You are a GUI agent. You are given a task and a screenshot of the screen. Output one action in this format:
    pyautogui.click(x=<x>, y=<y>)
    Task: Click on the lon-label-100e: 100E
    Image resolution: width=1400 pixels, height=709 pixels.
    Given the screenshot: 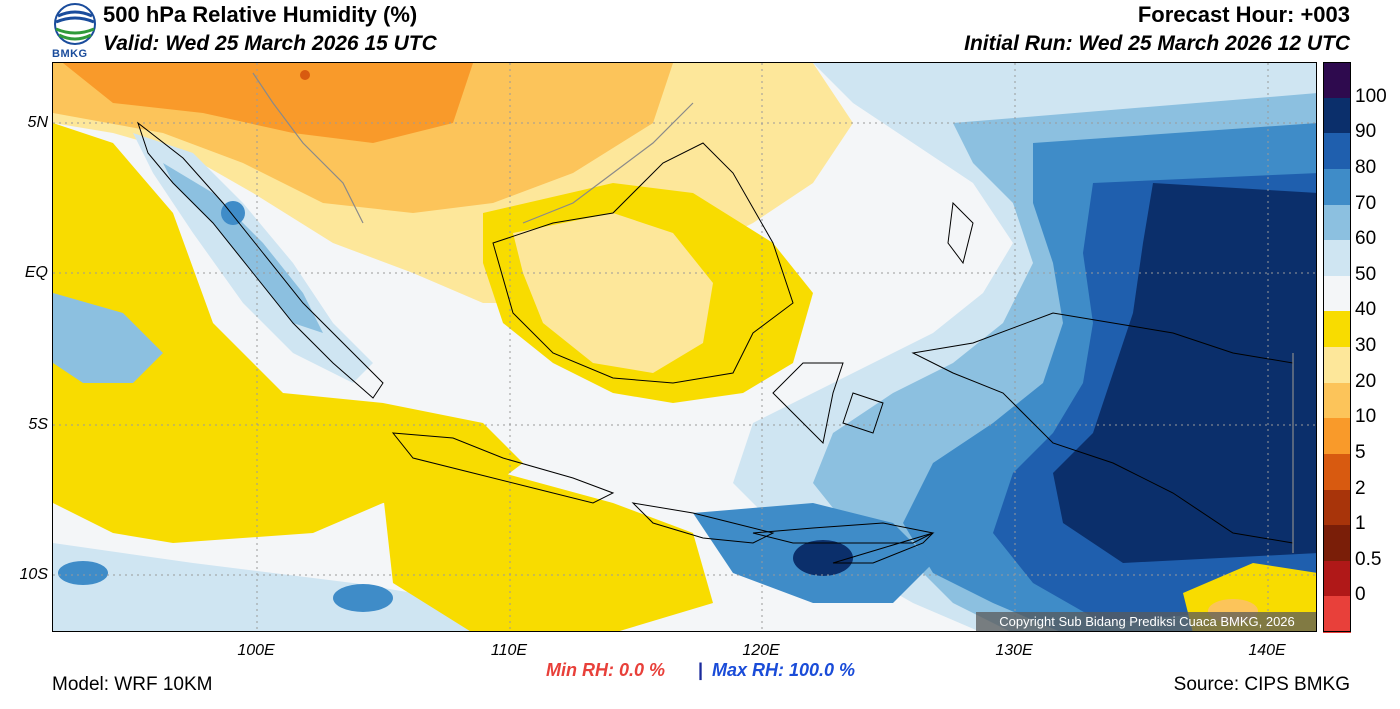 What is the action you would take?
    pyautogui.click(x=256, y=650)
    